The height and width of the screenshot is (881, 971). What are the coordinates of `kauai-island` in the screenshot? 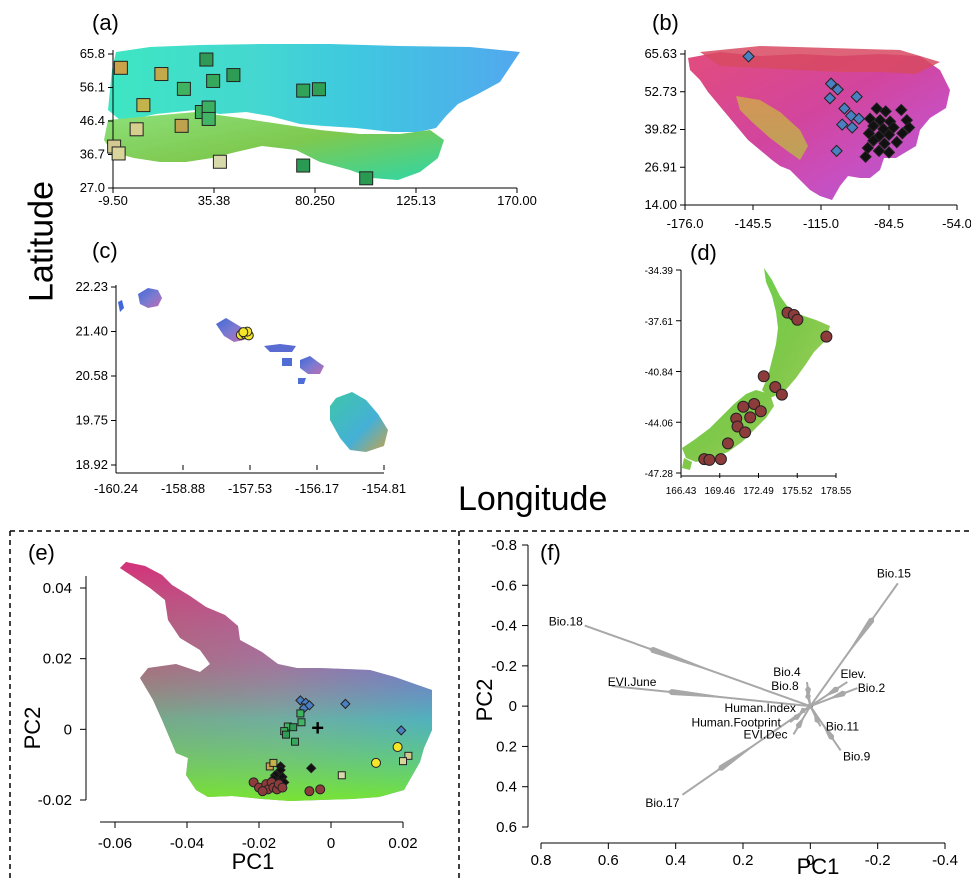 It's located at (150, 298).